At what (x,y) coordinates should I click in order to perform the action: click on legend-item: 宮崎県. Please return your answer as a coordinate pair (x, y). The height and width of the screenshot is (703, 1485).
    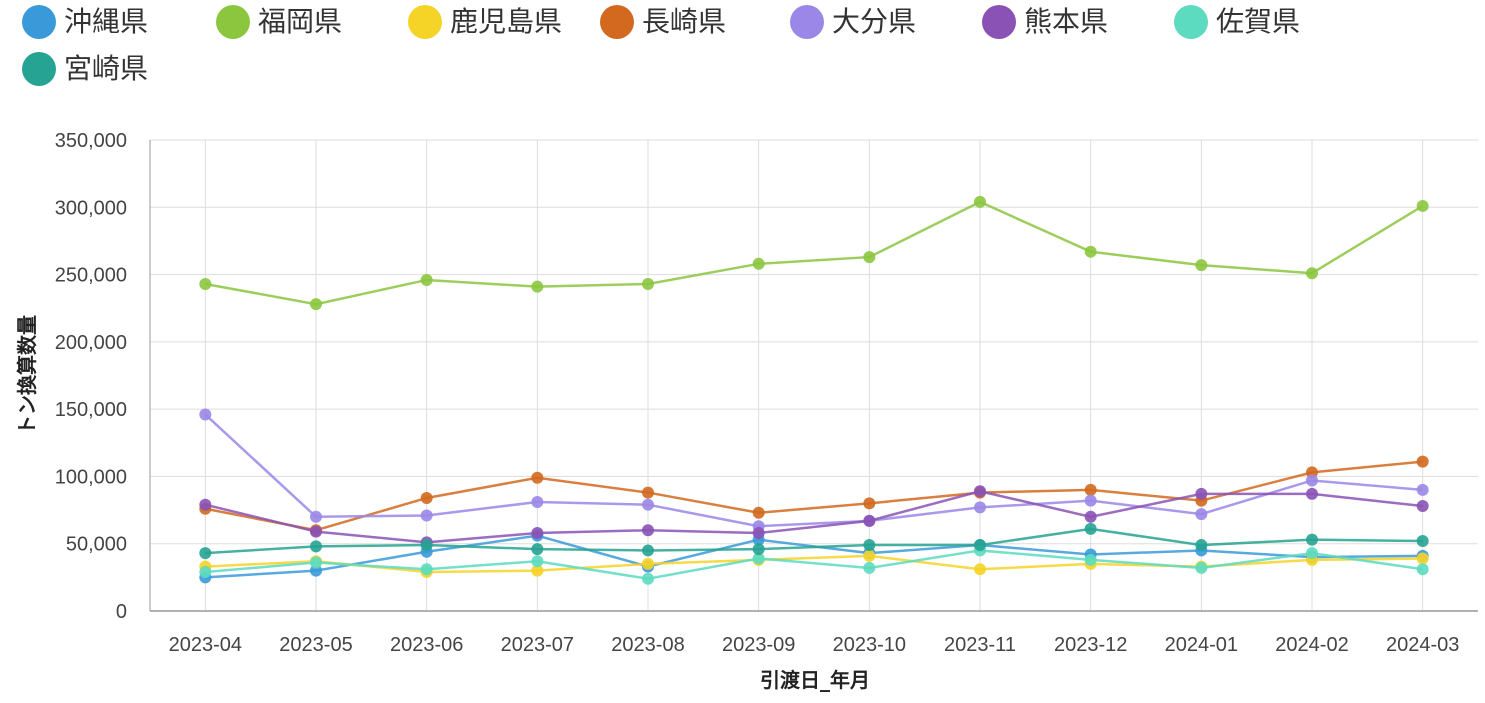
    Looking at the image, I should click on (85, 69).